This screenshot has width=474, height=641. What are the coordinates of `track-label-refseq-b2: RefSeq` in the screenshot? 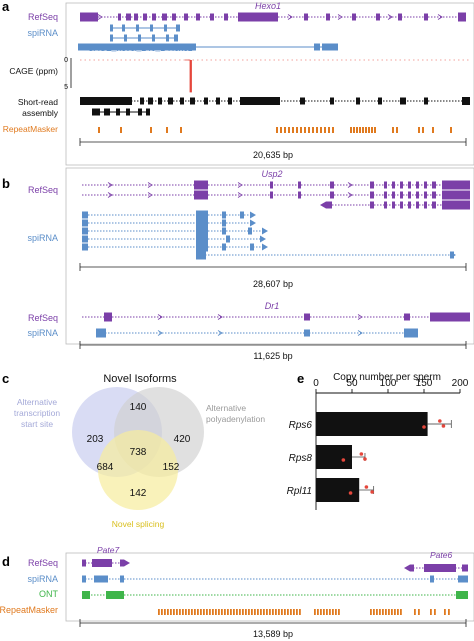 It's located at (43, 318).